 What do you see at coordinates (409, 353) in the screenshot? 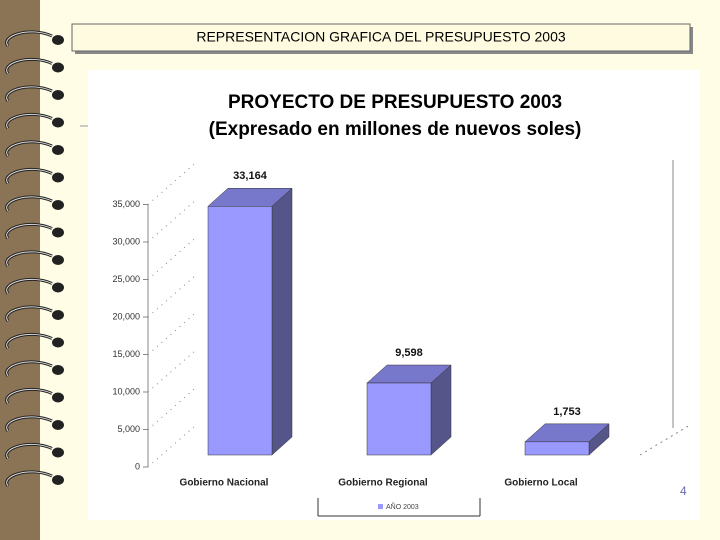
I see `value-label: 9,598` at bounding box center [409, 353].